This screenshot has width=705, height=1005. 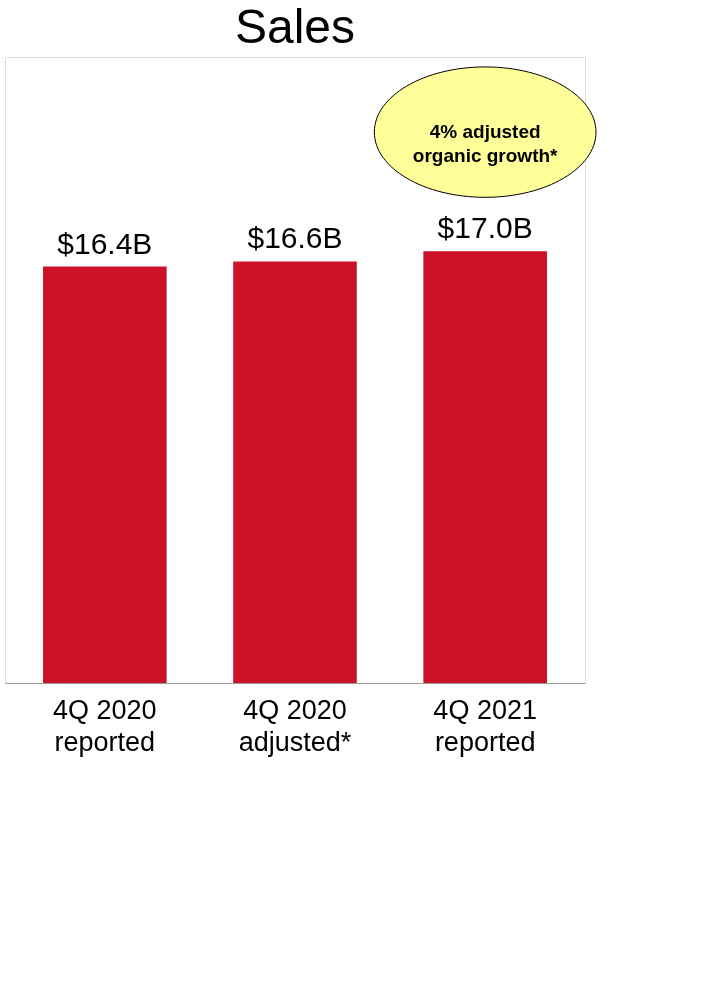 I want to click on x-tick-label: 4Q 2020 reported, so click(x=105, y=725).